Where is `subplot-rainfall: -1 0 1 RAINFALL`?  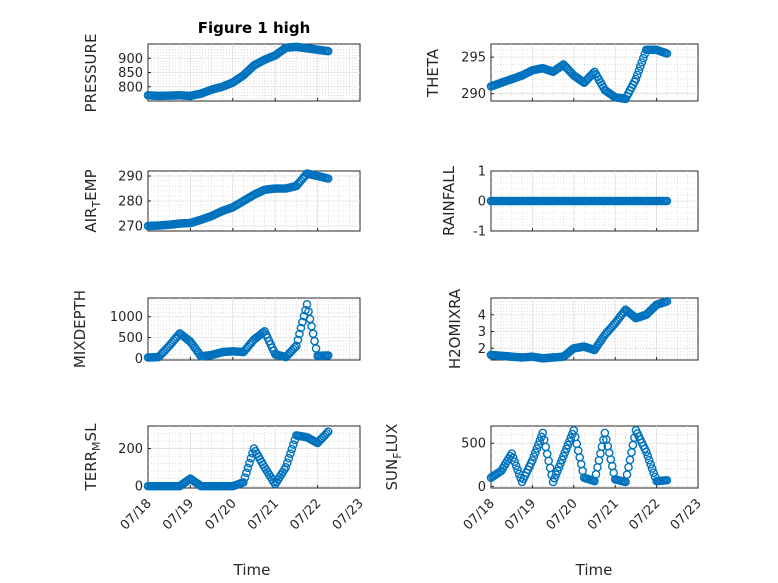
subplot-rainfall: -1 0 1 RAINFALL is located at coordinates (569, 202).